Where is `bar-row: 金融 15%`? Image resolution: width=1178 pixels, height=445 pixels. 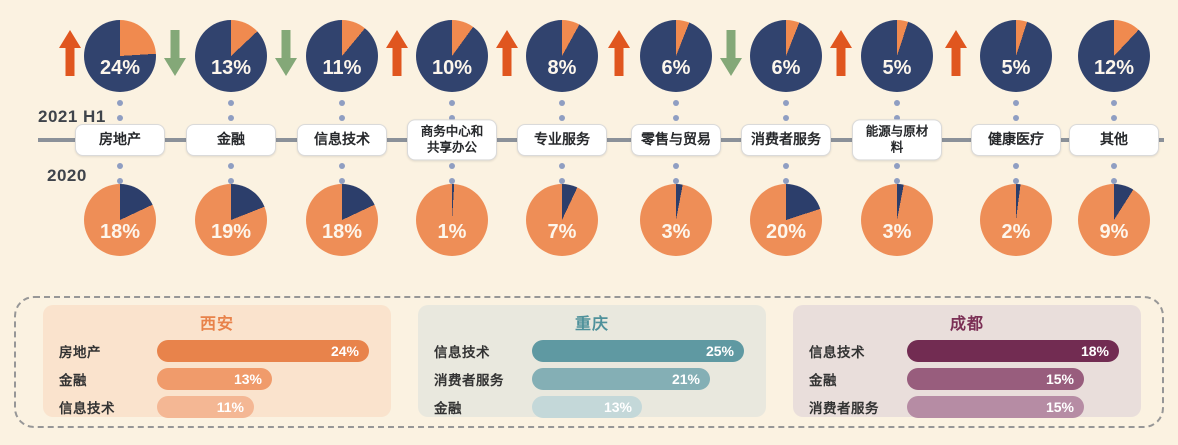 bar-row: 金融 15% is located at coordinates (975, 379).